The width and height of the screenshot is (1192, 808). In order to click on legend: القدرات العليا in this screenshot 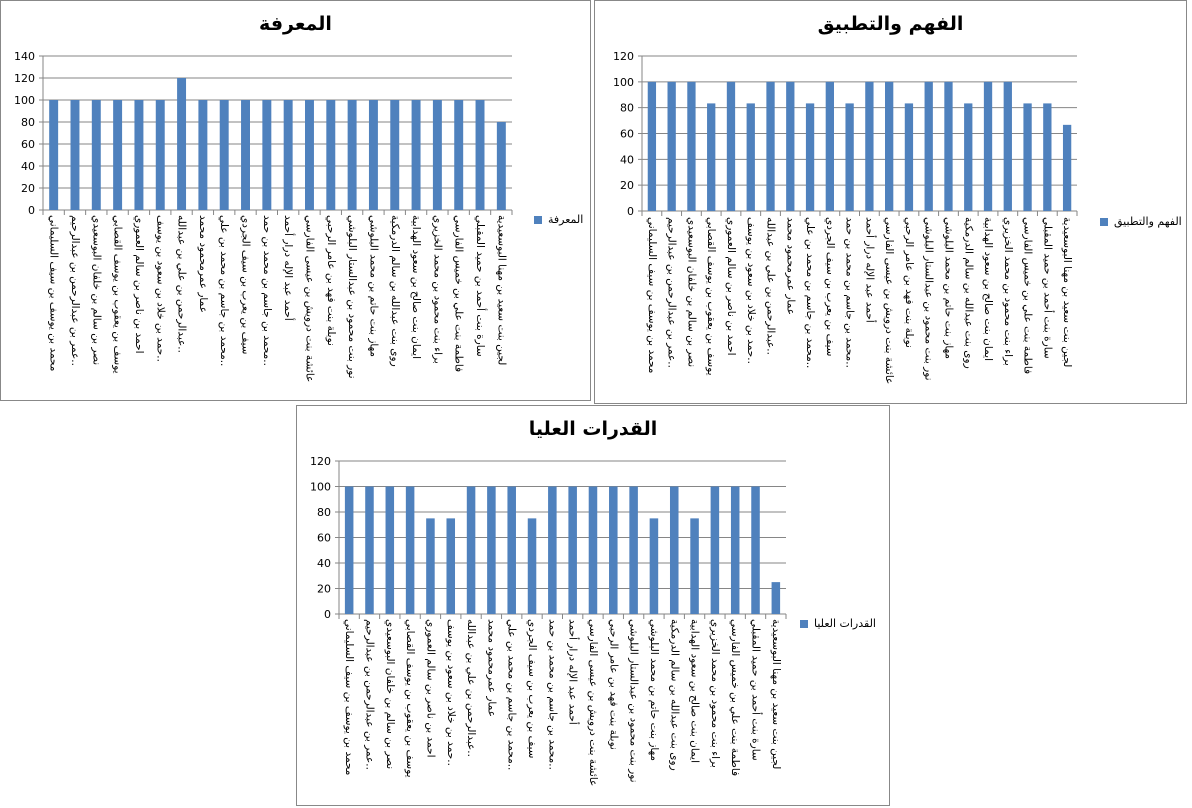, I will do `click(838, 623)`.